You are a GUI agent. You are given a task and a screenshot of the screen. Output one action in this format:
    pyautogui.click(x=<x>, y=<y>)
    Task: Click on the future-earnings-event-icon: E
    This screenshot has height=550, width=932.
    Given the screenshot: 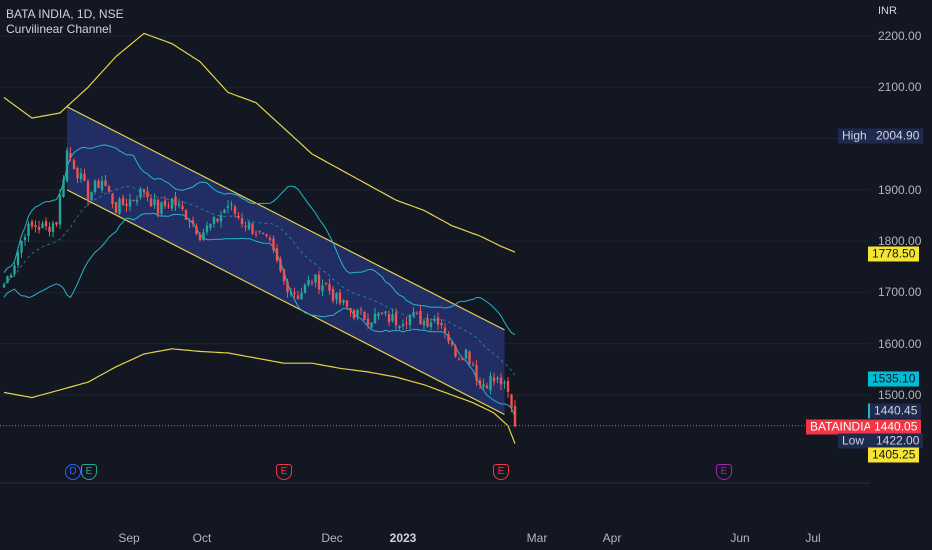 What is the action you would take?
    pyautogui.click(x=724, y=472)
    